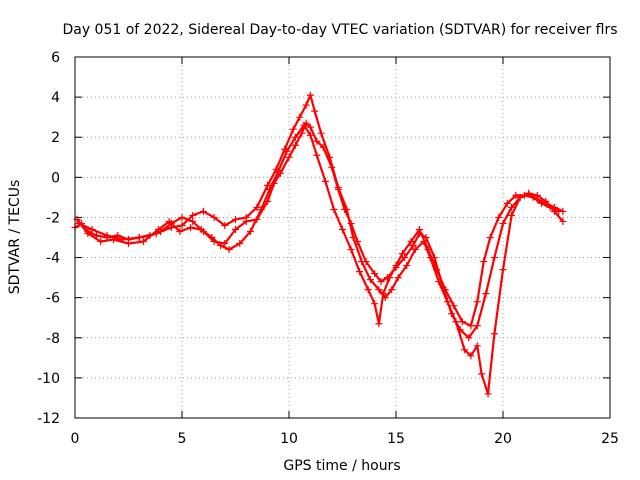  I want to click on y-tick-label: -4, so click(53, 259).